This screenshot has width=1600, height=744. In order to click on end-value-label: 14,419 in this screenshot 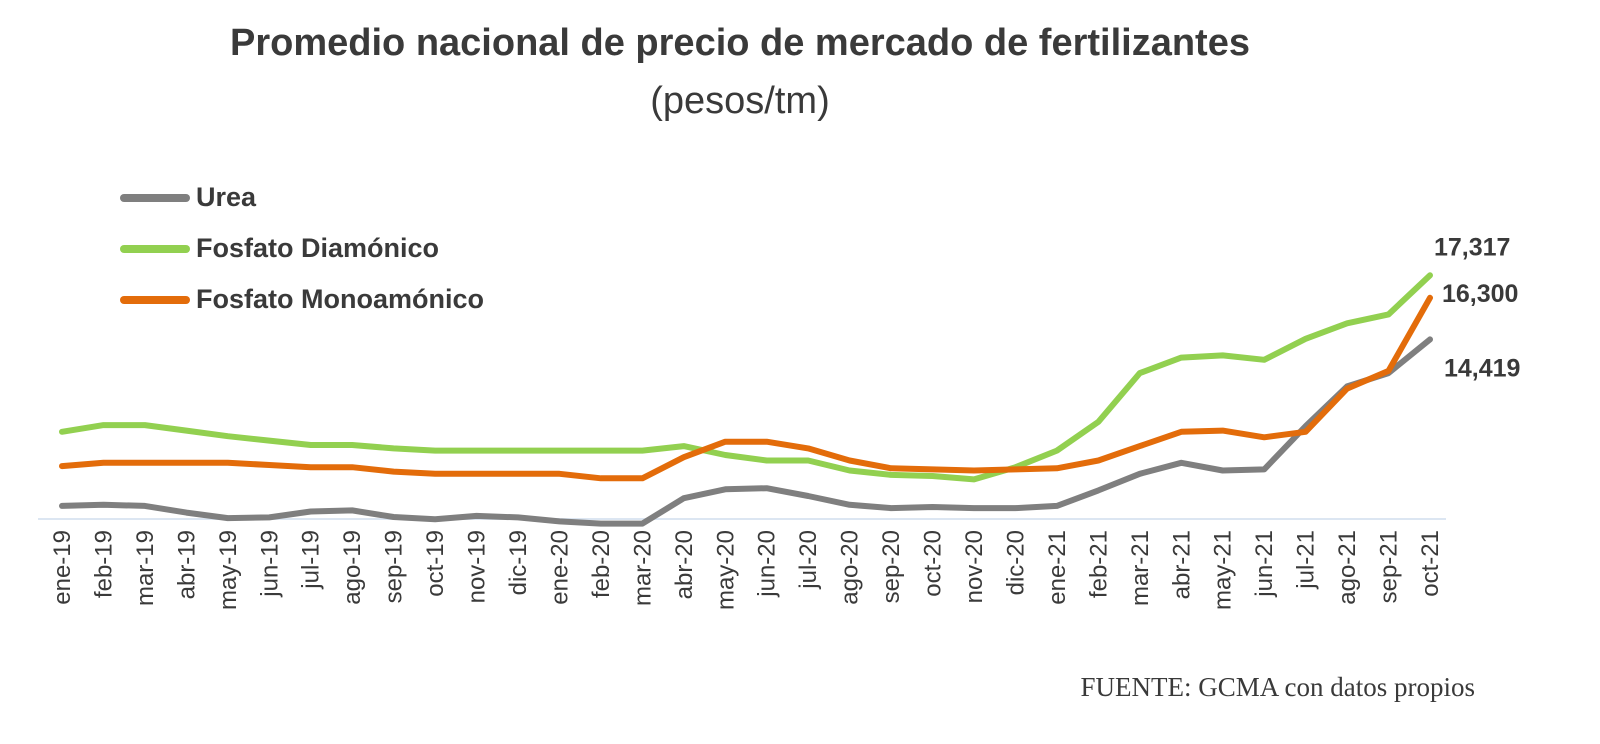, I will do `click(1482, 368)`.